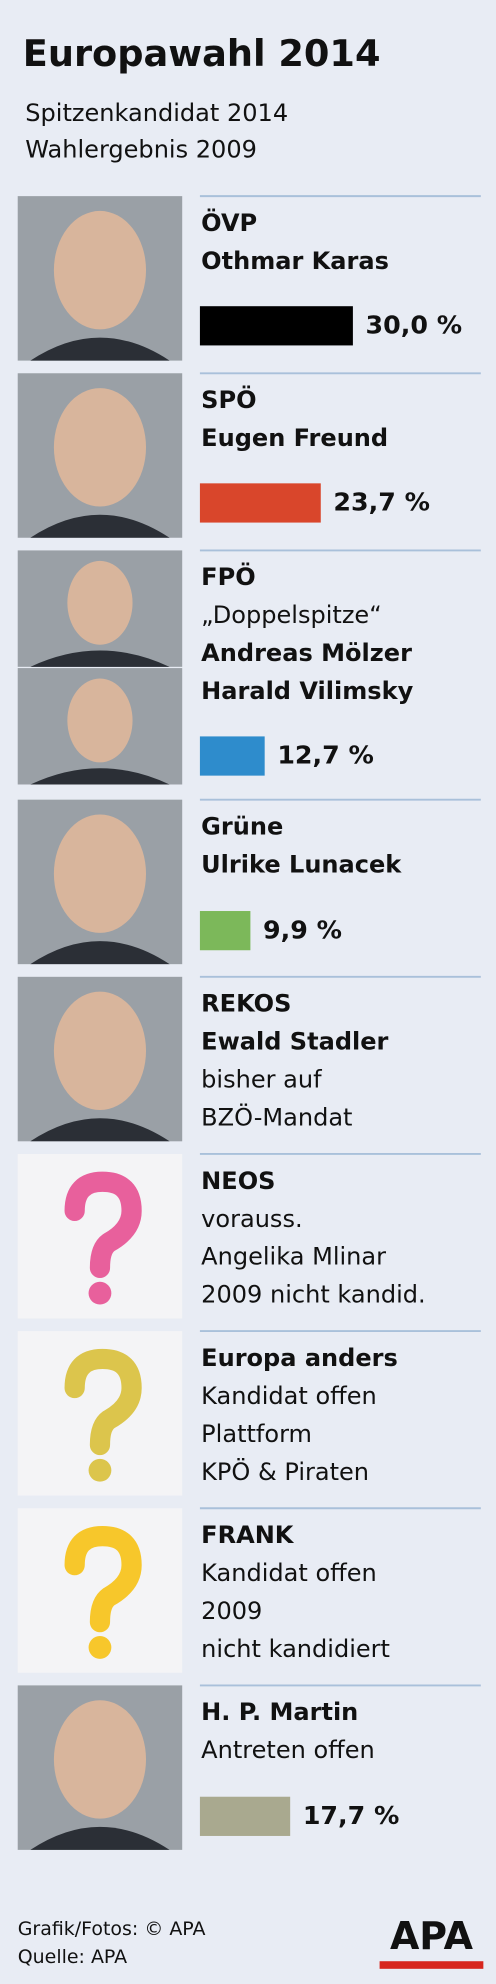 This screenshot has width=496, height=1984. What do you see at coordinates (256, 1434) in the screenshot?
I see `party-line: Plattform` at bounding box center [256, 1434].